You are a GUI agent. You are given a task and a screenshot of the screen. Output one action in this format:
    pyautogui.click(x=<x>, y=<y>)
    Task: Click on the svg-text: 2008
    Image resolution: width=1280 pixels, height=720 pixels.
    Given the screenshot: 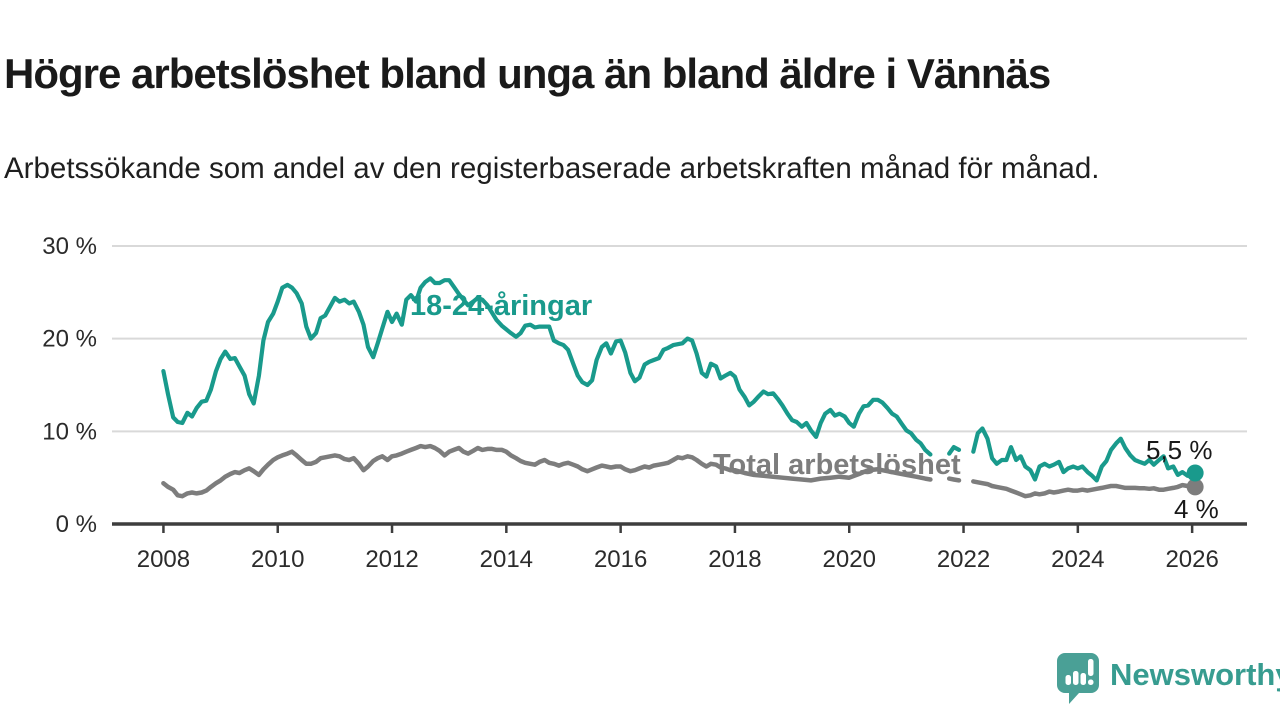 What is the action you would take?
    pyautogui.click(x=163, y=559)
    